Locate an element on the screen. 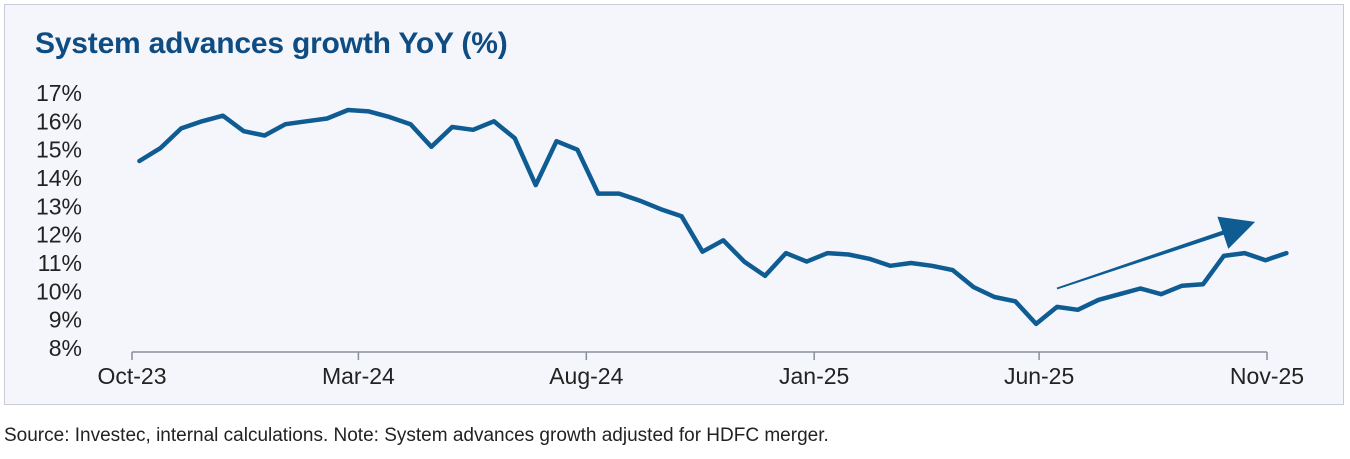 This screenshot has width=1350, height=459. x-tick-label: Jan-25 is located at coordinates (814, 376).